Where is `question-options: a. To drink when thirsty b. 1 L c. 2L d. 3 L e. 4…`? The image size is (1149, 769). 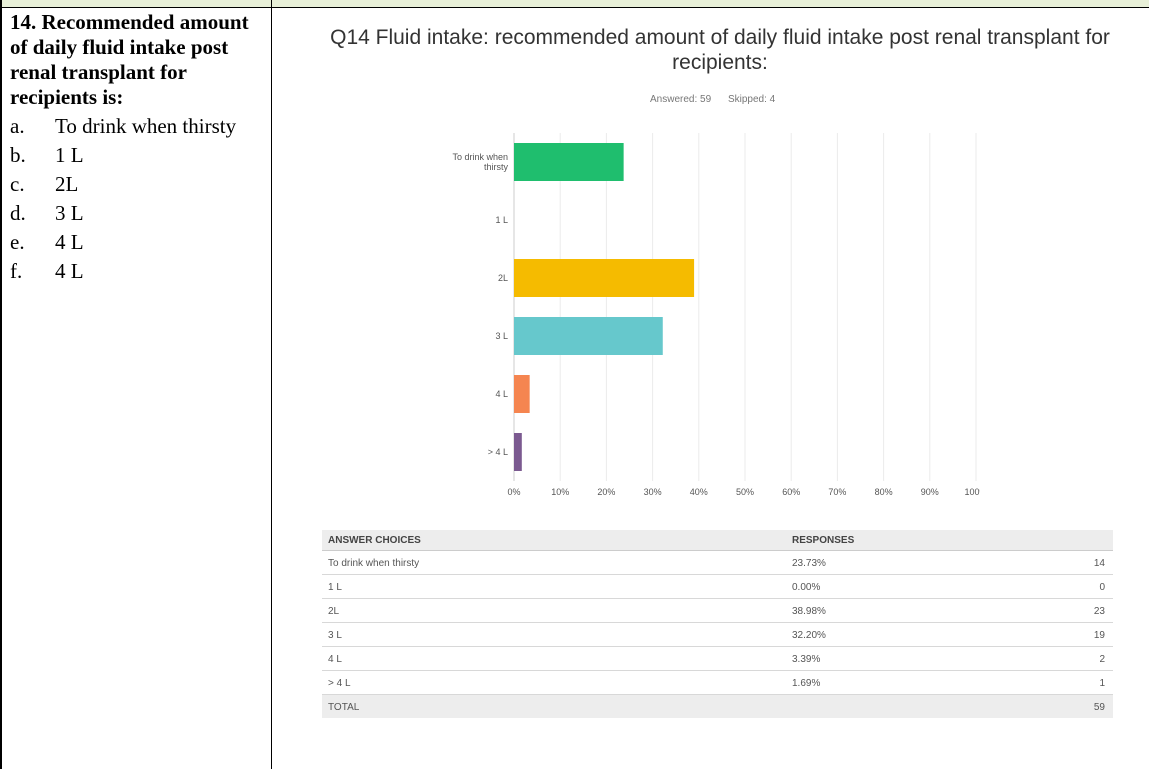 question-options: a. To drink when thirsty b. 1 L c. 2L d. 3 L e. 4… is located at coordinates (136, 199).